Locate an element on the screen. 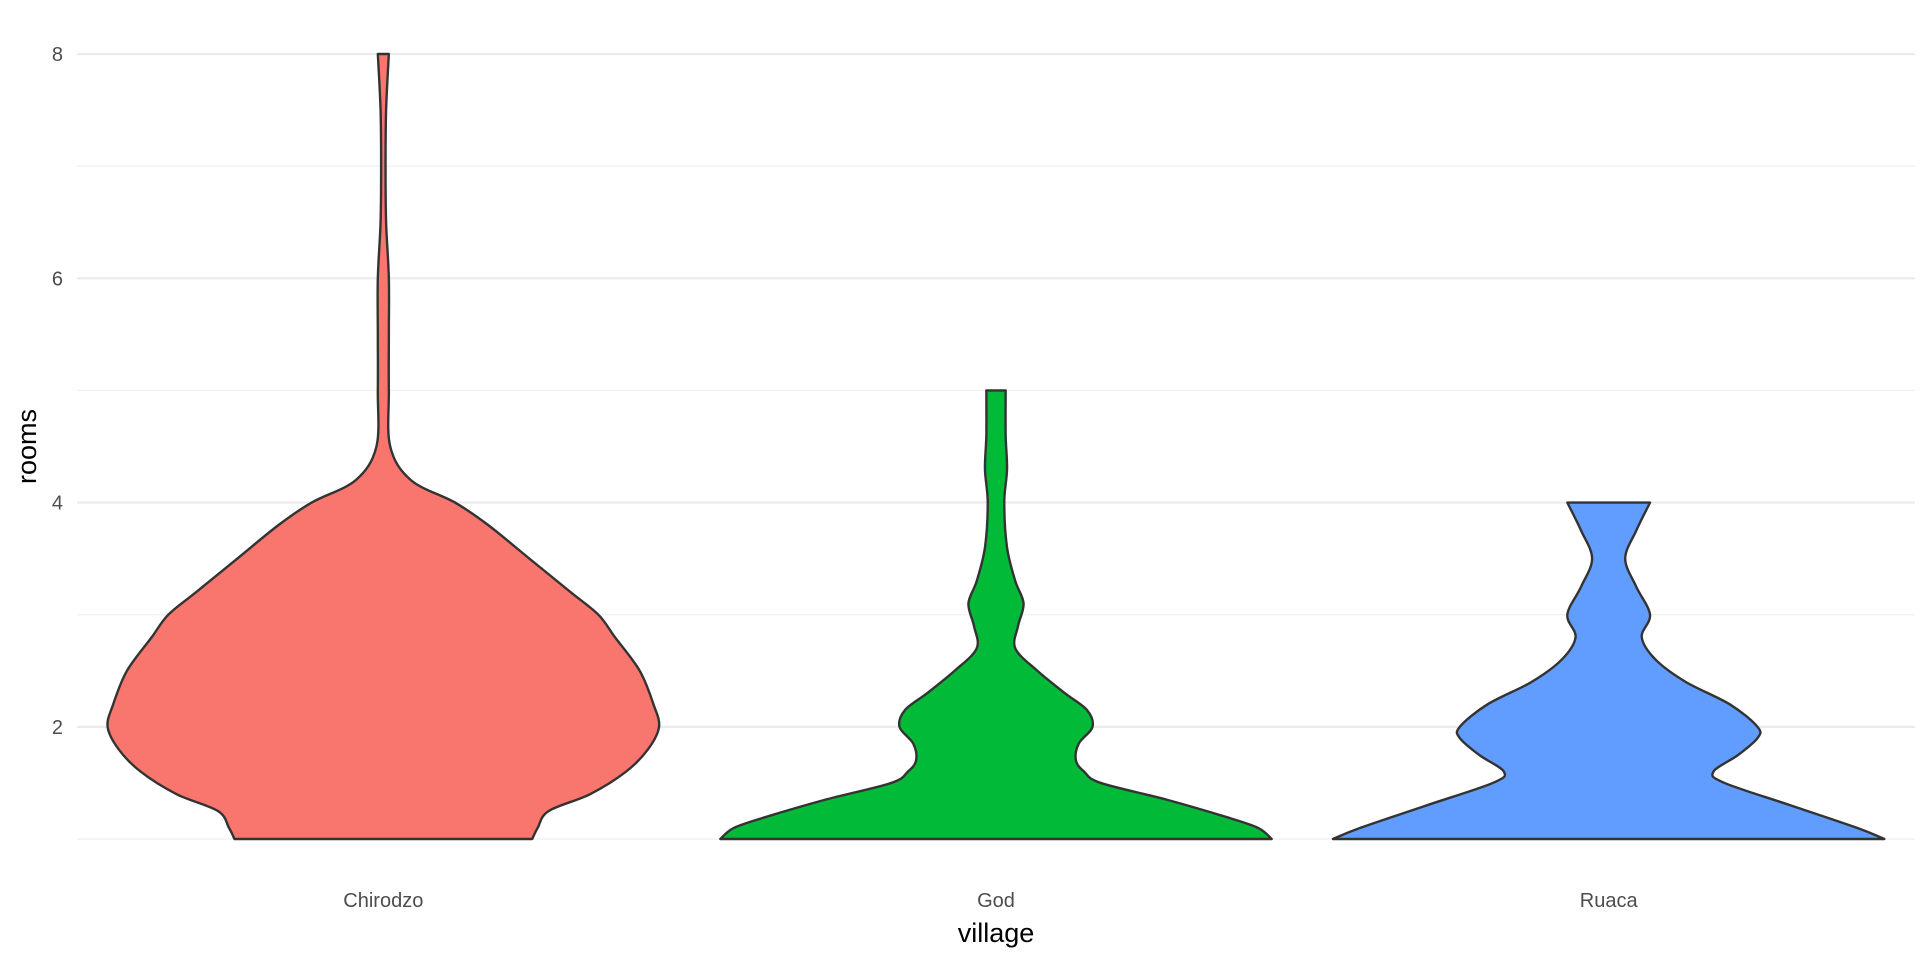 The width and height of the screenshot is (1920, 960). y-axis-ticks: 2 4 6 8 is located at coordinates (57, 391).